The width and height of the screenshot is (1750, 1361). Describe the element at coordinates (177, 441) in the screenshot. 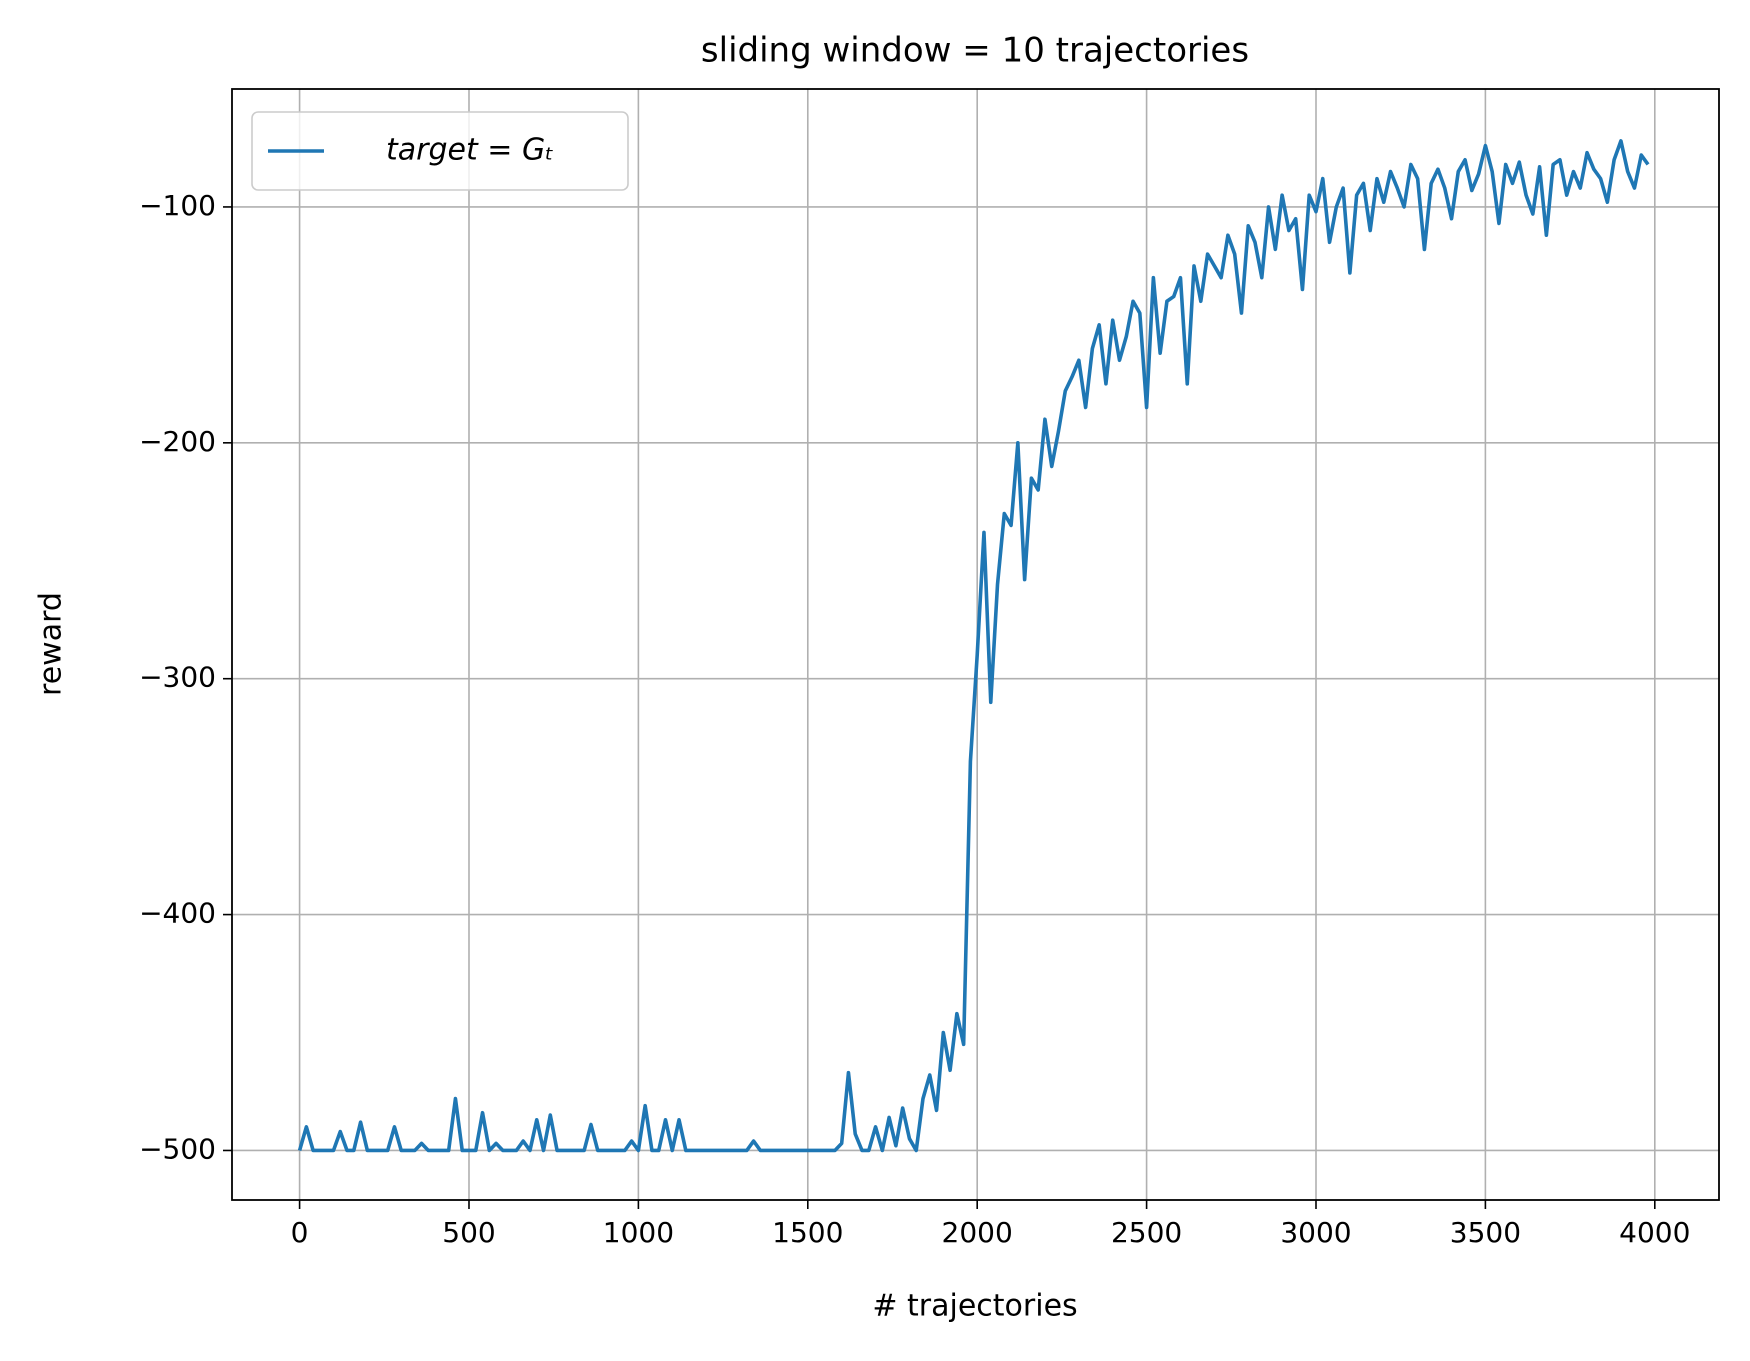

I see `y-tick-label: −200` at that location.